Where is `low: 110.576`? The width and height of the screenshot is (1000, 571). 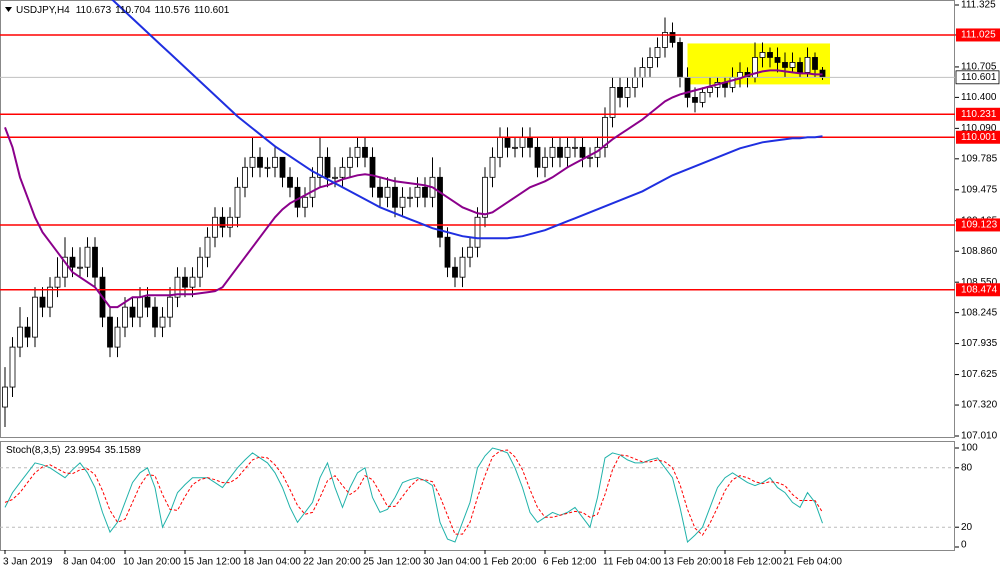
low: 110.576 is located at coordinates (173, 10).